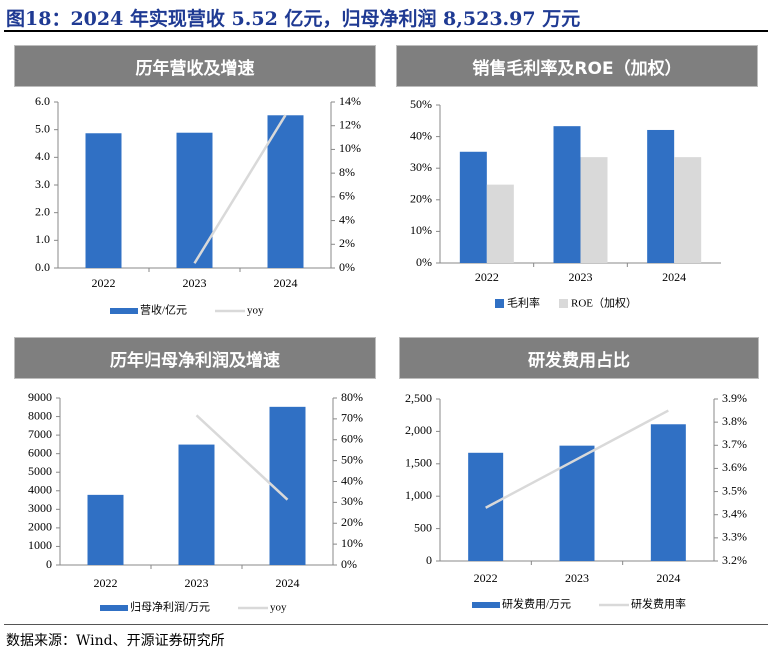 This screenshot has width=774, height=655. I want to click on chart-header-rnd: 研发费用占比, so click(579, 358).